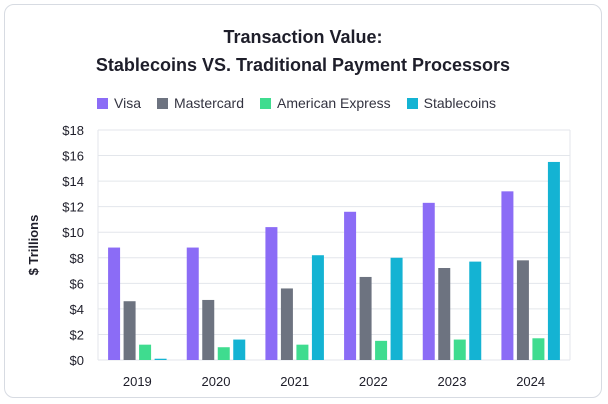 The width and height of the screenshot is (608, 404). What do you see at coordinates (303, 37) in the screenshot?
I see `chart-title: Transaction Value:` at bounding box center [303, 37].